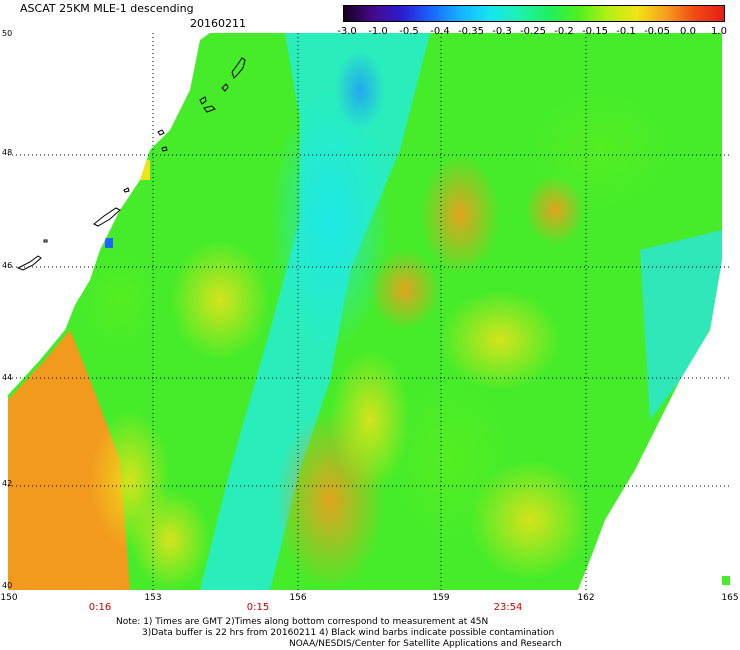 This screenshot has width=740, height=650. I want to click on colorbar-tick-label: -0.1, so click(626, 31).